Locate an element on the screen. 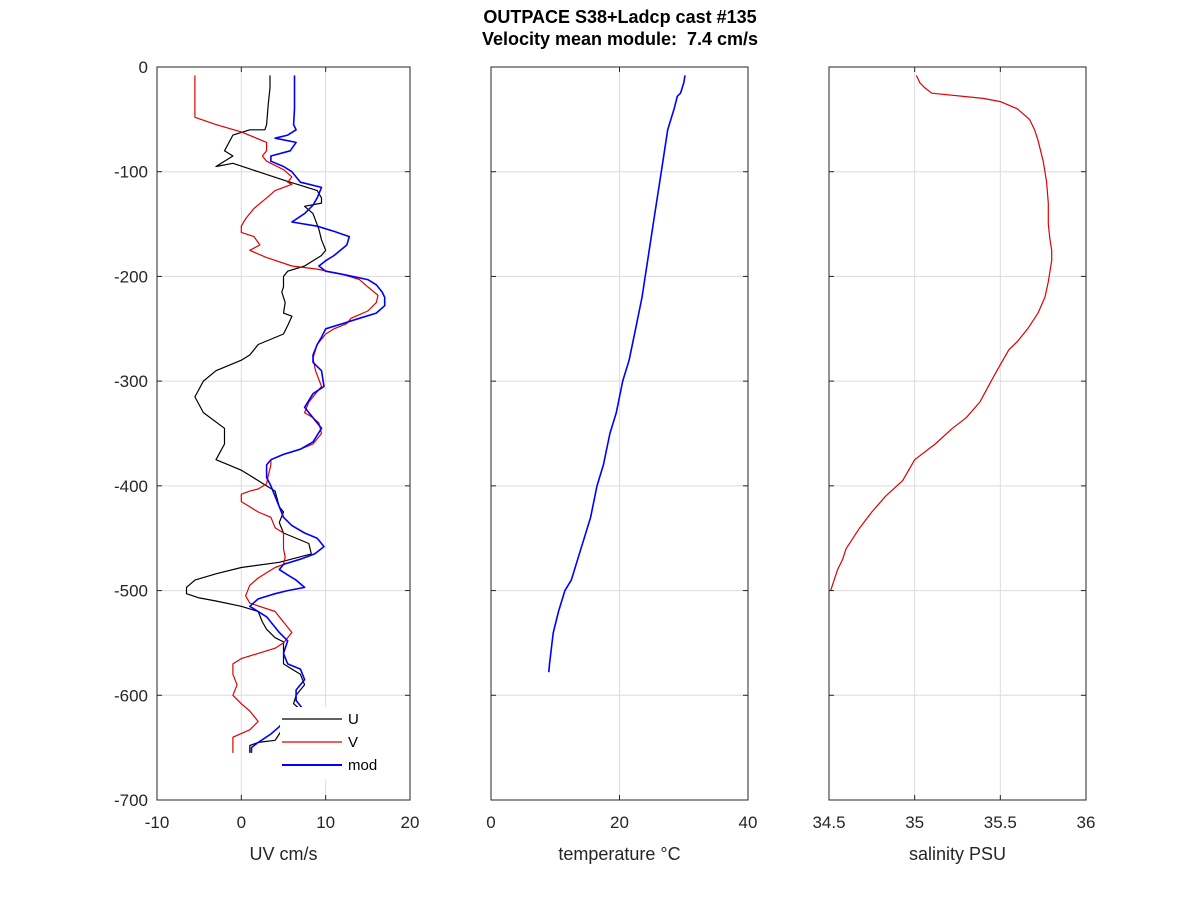 This screenshot has height=900, width=1200. y-tick-label: -700 is located at coordinates (131, 800).